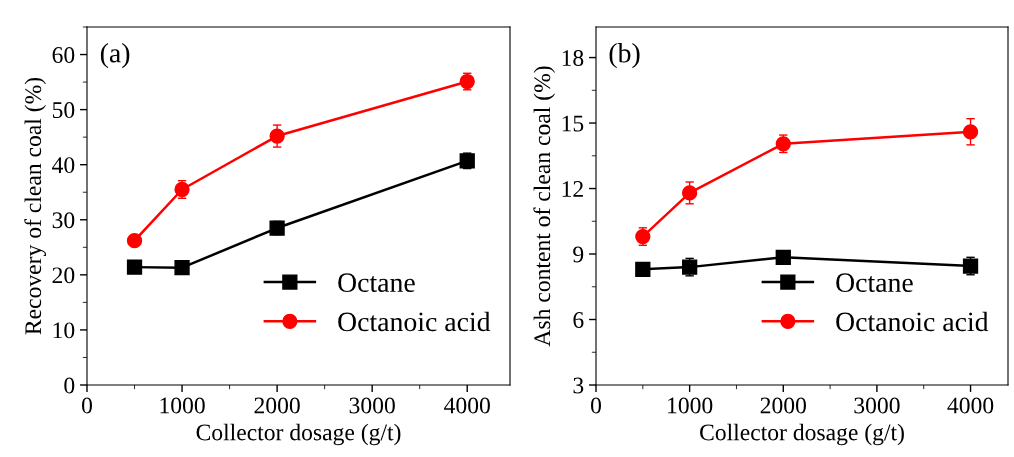 The image size is (1014, 457). I want to click on y-tick-label: 0, so click(69, 385).